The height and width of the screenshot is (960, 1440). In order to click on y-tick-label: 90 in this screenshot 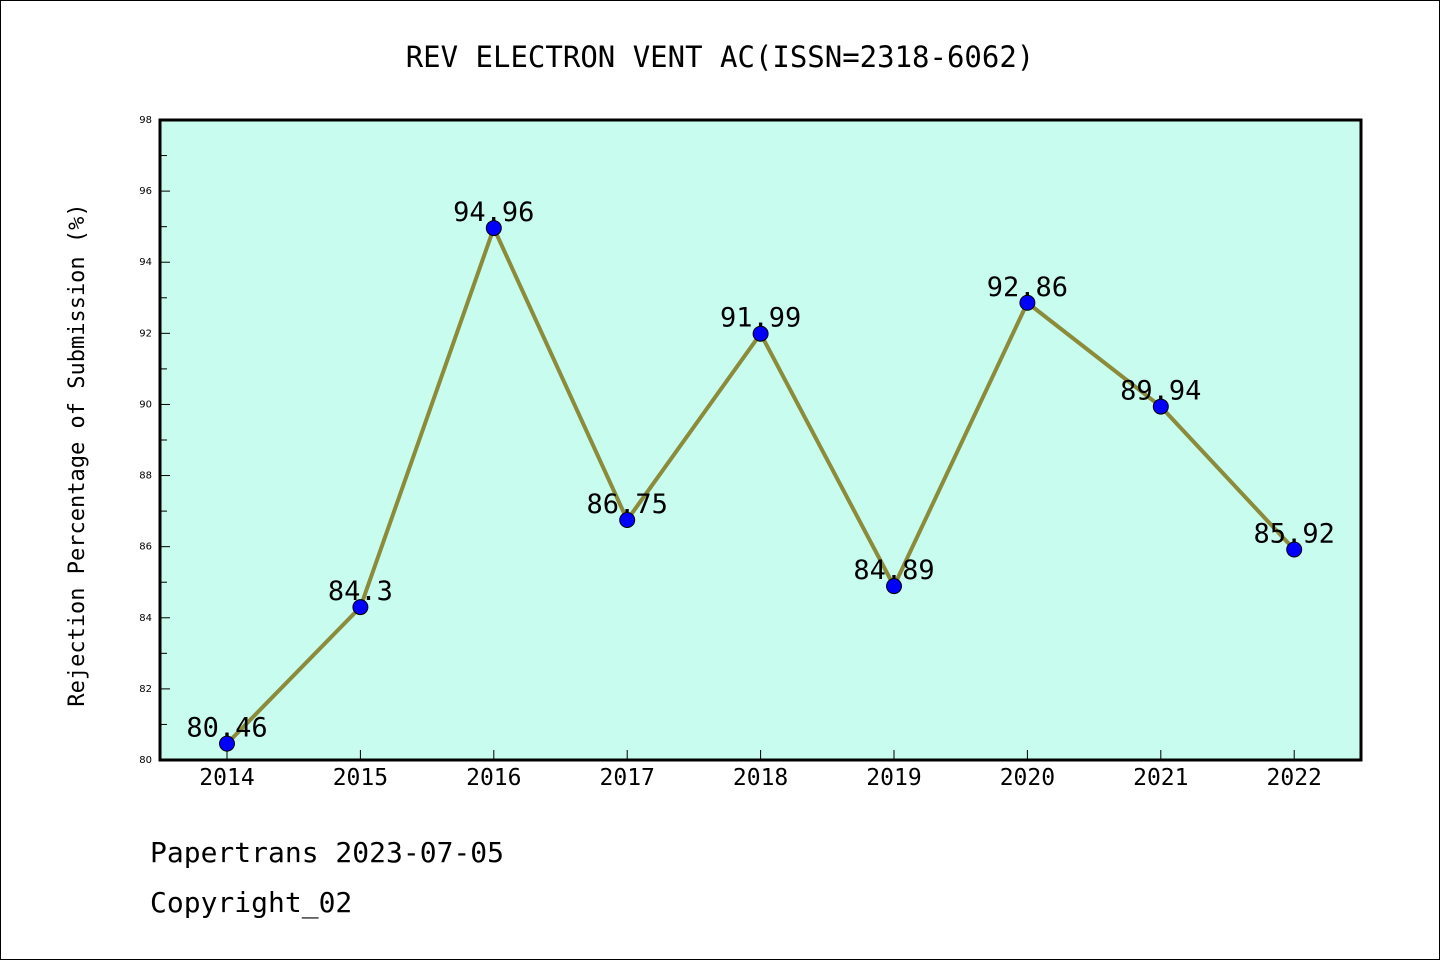, I will do `click(145, 404)`.